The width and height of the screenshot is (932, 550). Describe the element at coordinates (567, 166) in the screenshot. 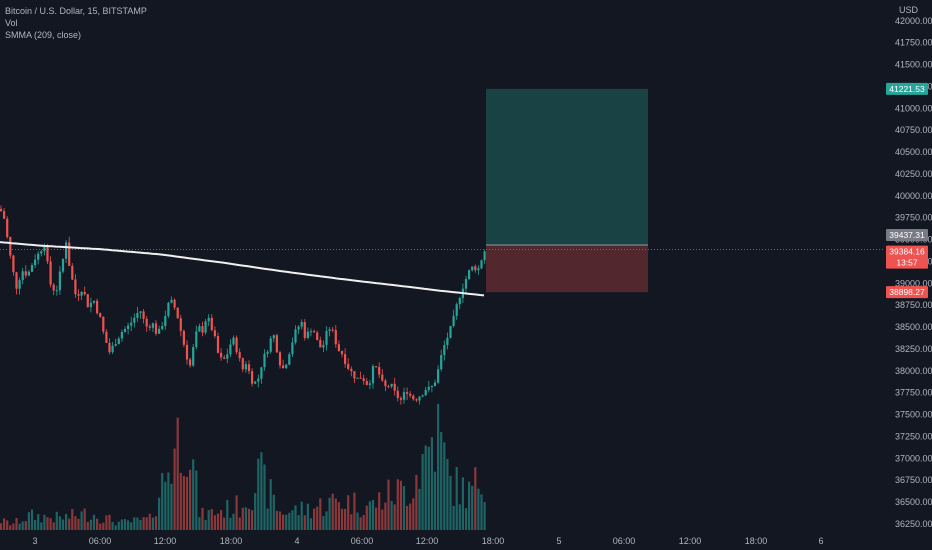

I see `target-zone` at that location.